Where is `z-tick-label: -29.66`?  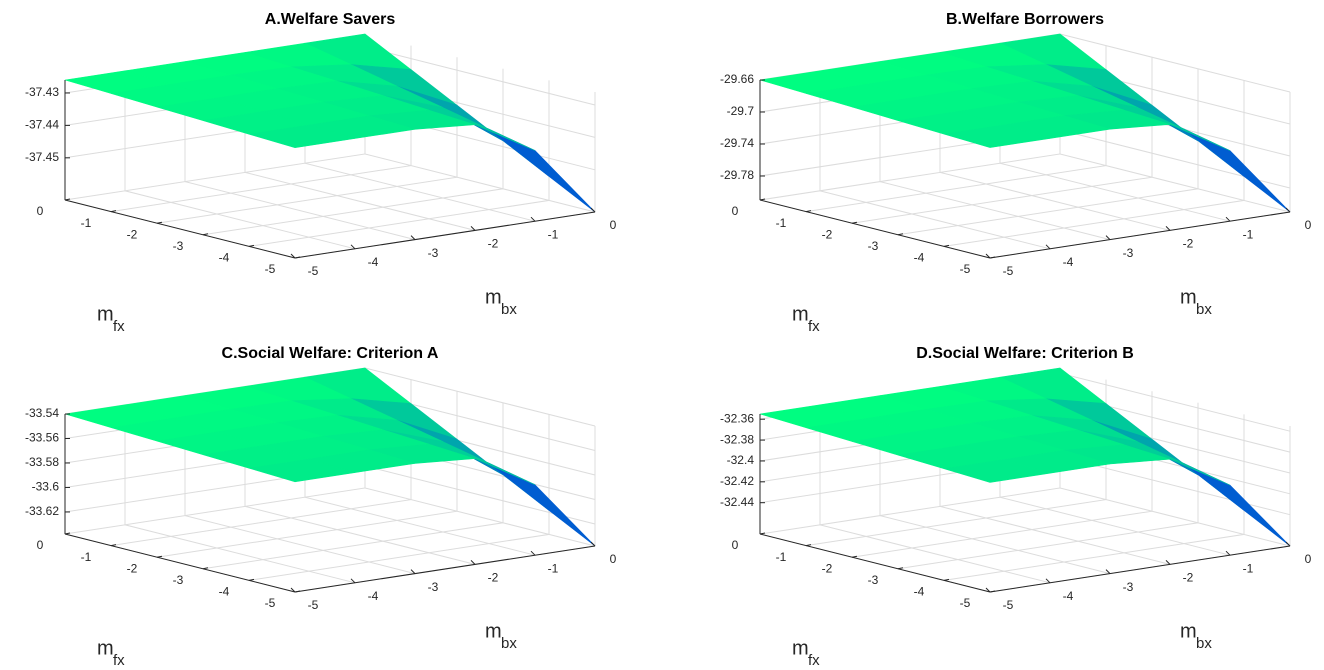
z-tick-label: -29.66 is located at coordinates (737, 79).